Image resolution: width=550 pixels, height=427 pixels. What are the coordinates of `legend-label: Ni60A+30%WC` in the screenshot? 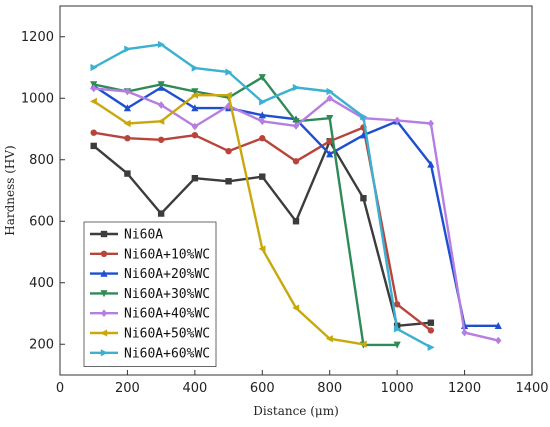 It's located at (167, 294).